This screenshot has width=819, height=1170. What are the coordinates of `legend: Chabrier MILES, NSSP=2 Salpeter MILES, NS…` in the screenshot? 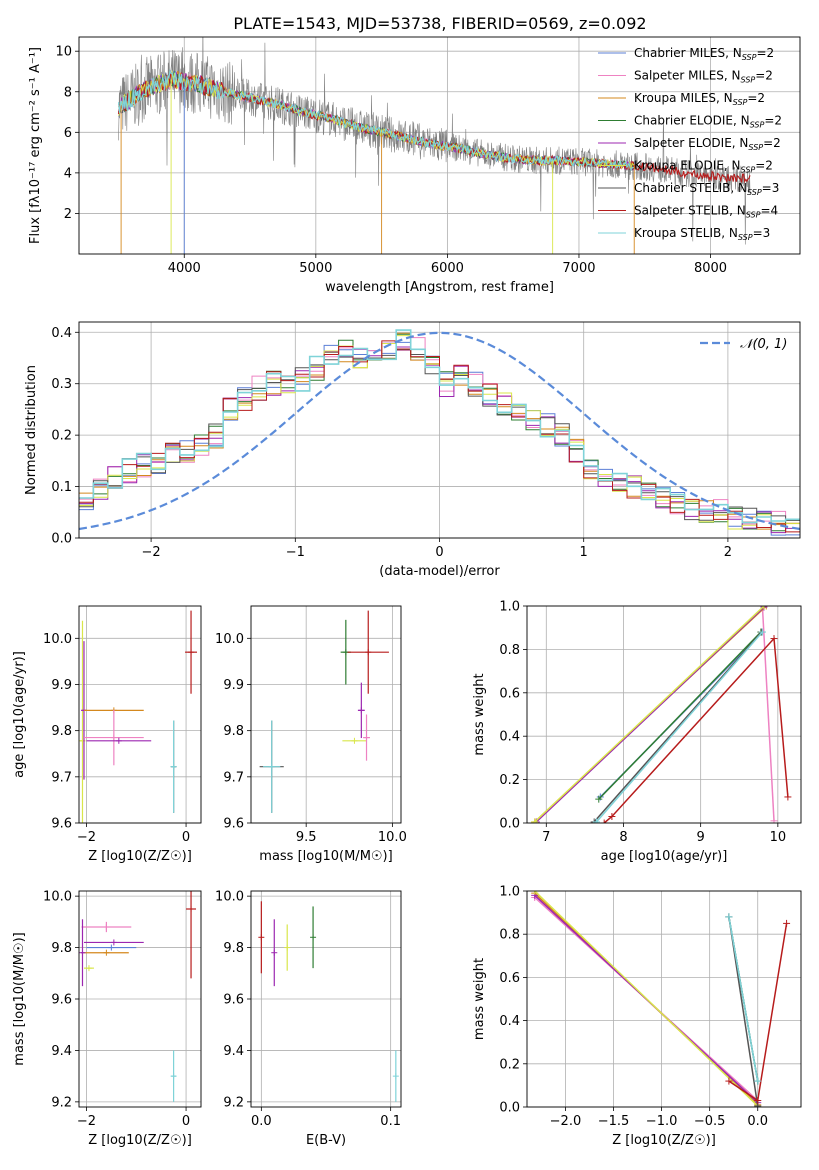 It's located at (690, 144).